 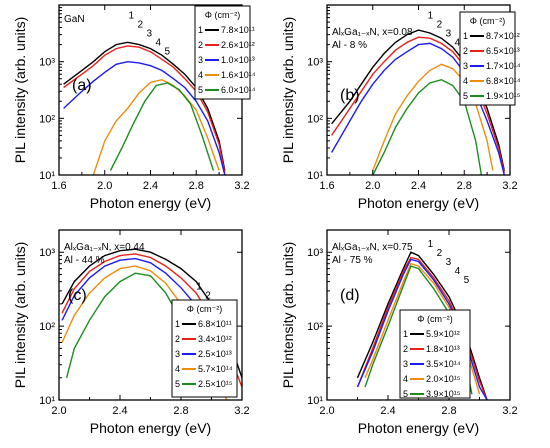 I want to click on material-label: Al - 44 %, so click(x=84, y=260).